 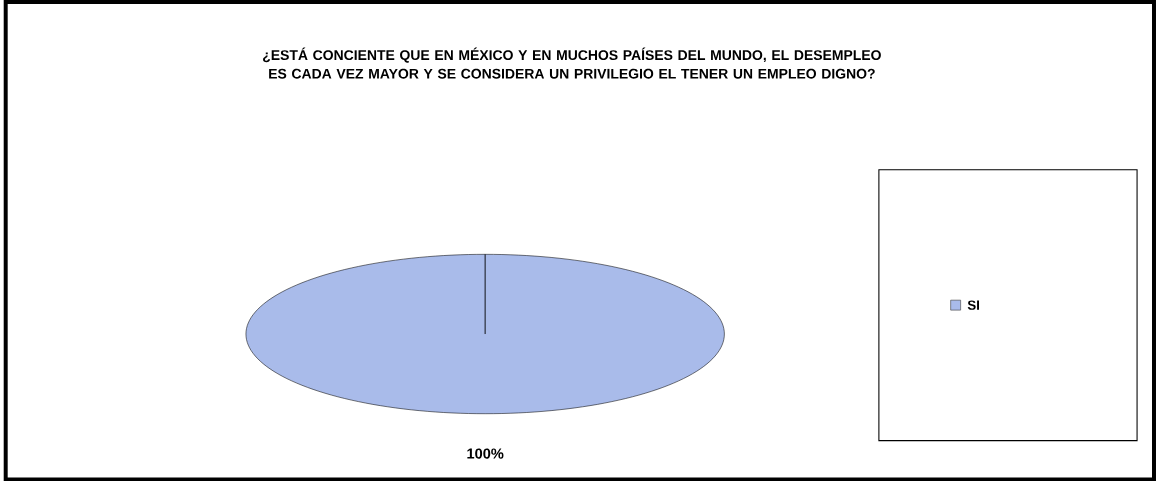 I want to click on data-label: 100%, so click(x=485, y=453).